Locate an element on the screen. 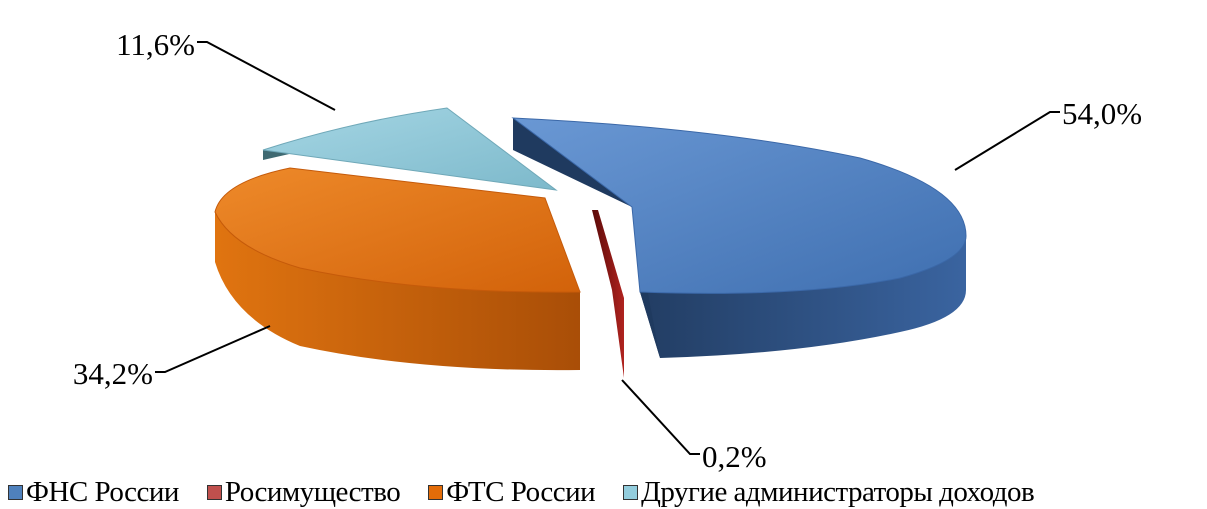 The height and width of the screenshot is (509, 1207). legend-item-0: ФНС России is located at coordinates (93, 492).